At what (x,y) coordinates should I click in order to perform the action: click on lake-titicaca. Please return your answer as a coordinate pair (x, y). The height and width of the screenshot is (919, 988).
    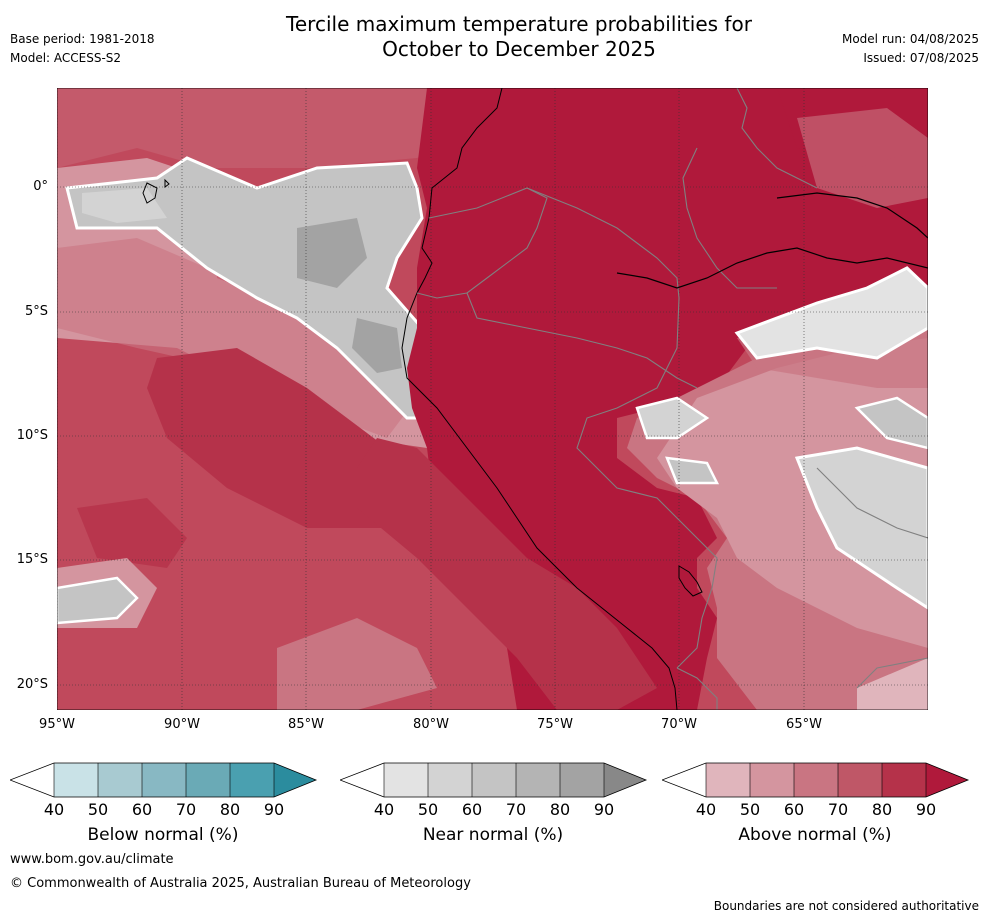
    Looking at the image, I should click on (690, 581).